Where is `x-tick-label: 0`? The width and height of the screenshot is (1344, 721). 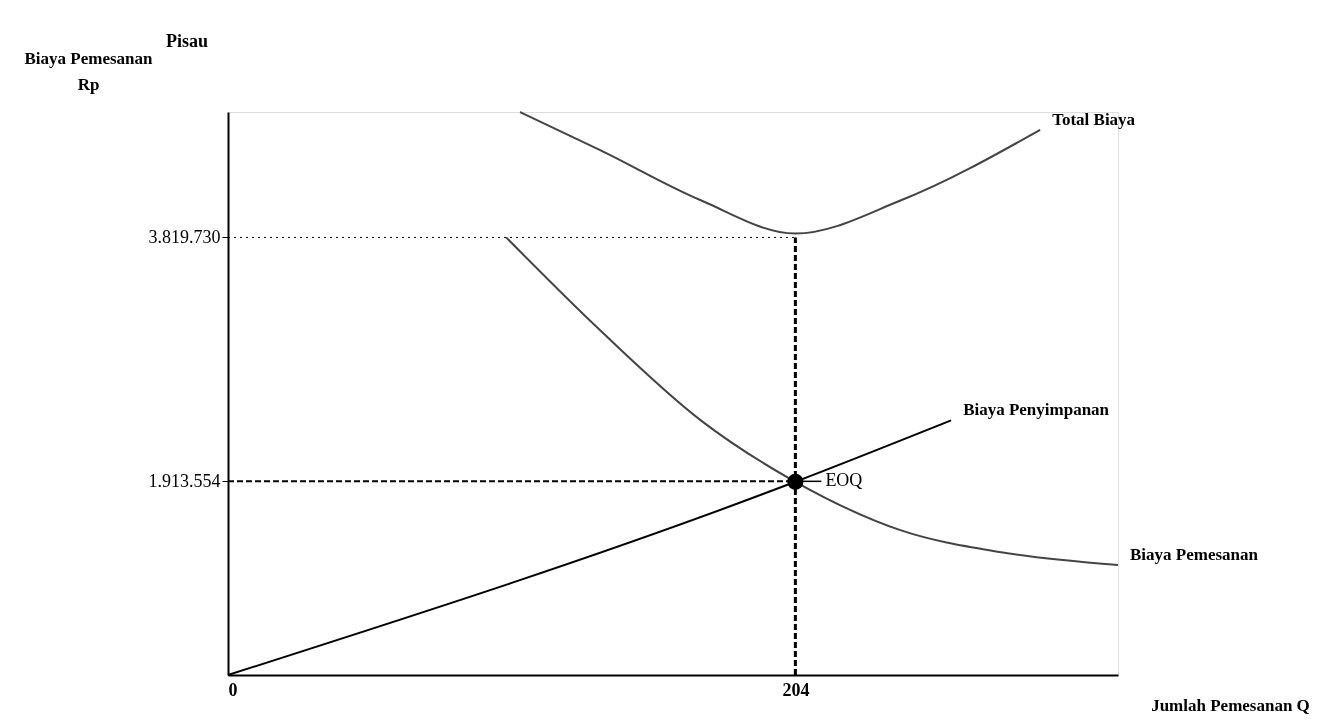
x-tick-label: 0 is located at coordinates (233, 689).